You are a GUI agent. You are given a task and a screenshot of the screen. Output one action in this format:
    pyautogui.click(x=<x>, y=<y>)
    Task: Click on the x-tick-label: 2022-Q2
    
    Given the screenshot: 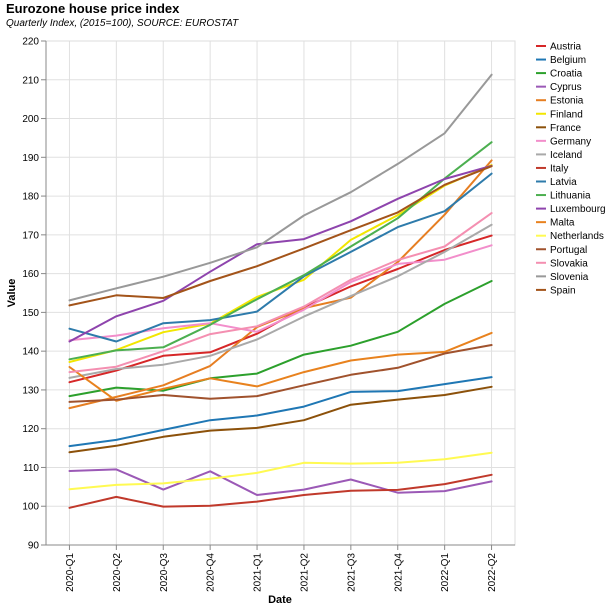 What is the action you would take?
    pyautogui.click(x=492, y=572)
    